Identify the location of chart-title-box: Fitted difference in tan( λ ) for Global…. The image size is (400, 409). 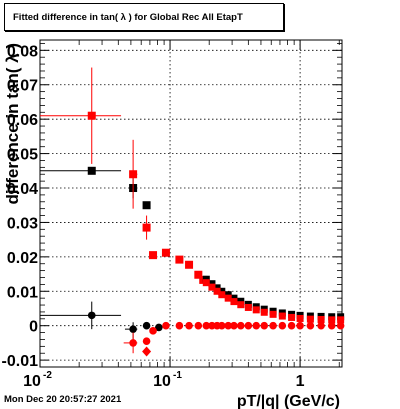
(144, 17).